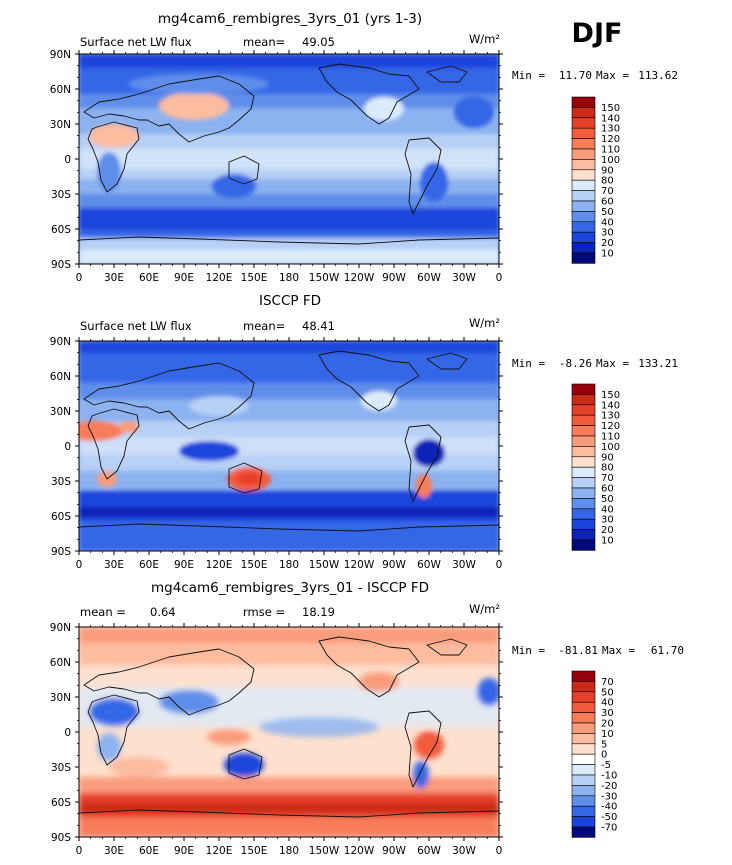 The width and height of the screenshot is (732, 865). What do you see at coordinates (318, 326) in the screenshot?
I see `panel-2-mean-value: 48.41` at bounding box center [318, 326].